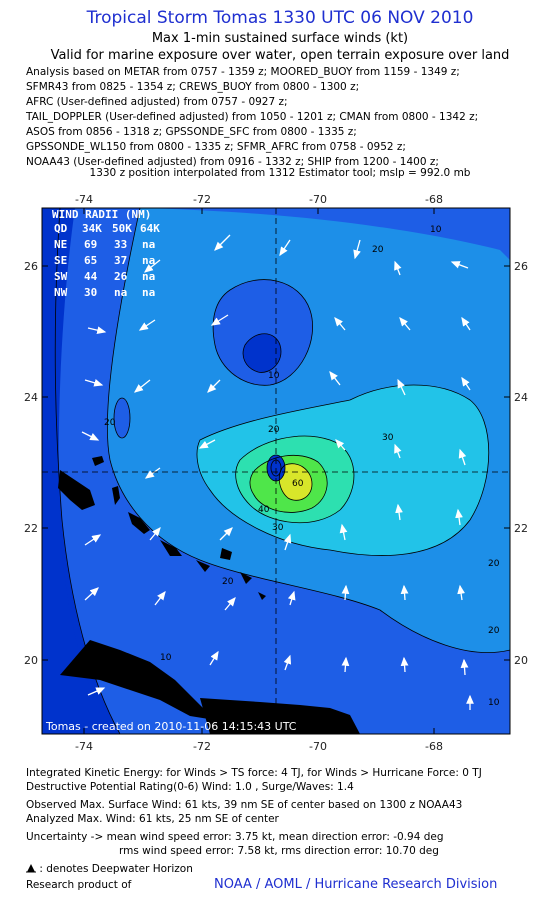  What do you see at coordinates (90, 292) in the screenshot?
I see `wind-radii-cell: 30` at bounding box center [90, 292].